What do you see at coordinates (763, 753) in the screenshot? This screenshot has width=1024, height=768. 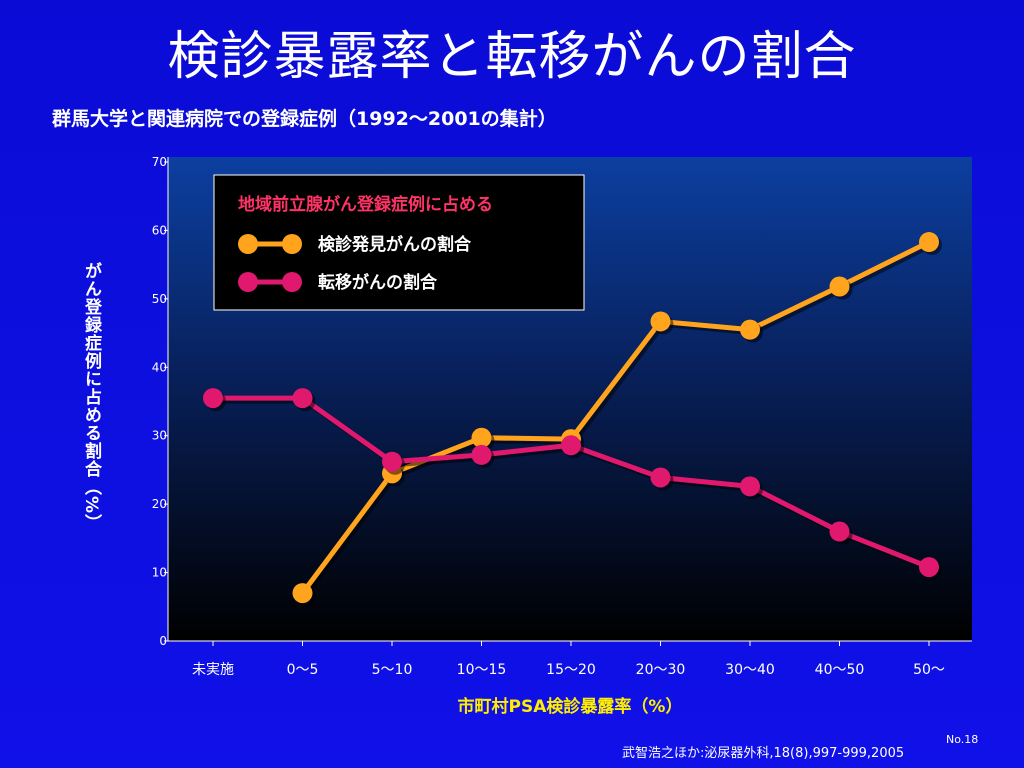 I see `citation: 武智浩之ほか:泌尿器外科,18(8),997-999,2005` at bounding box center [763, 753].